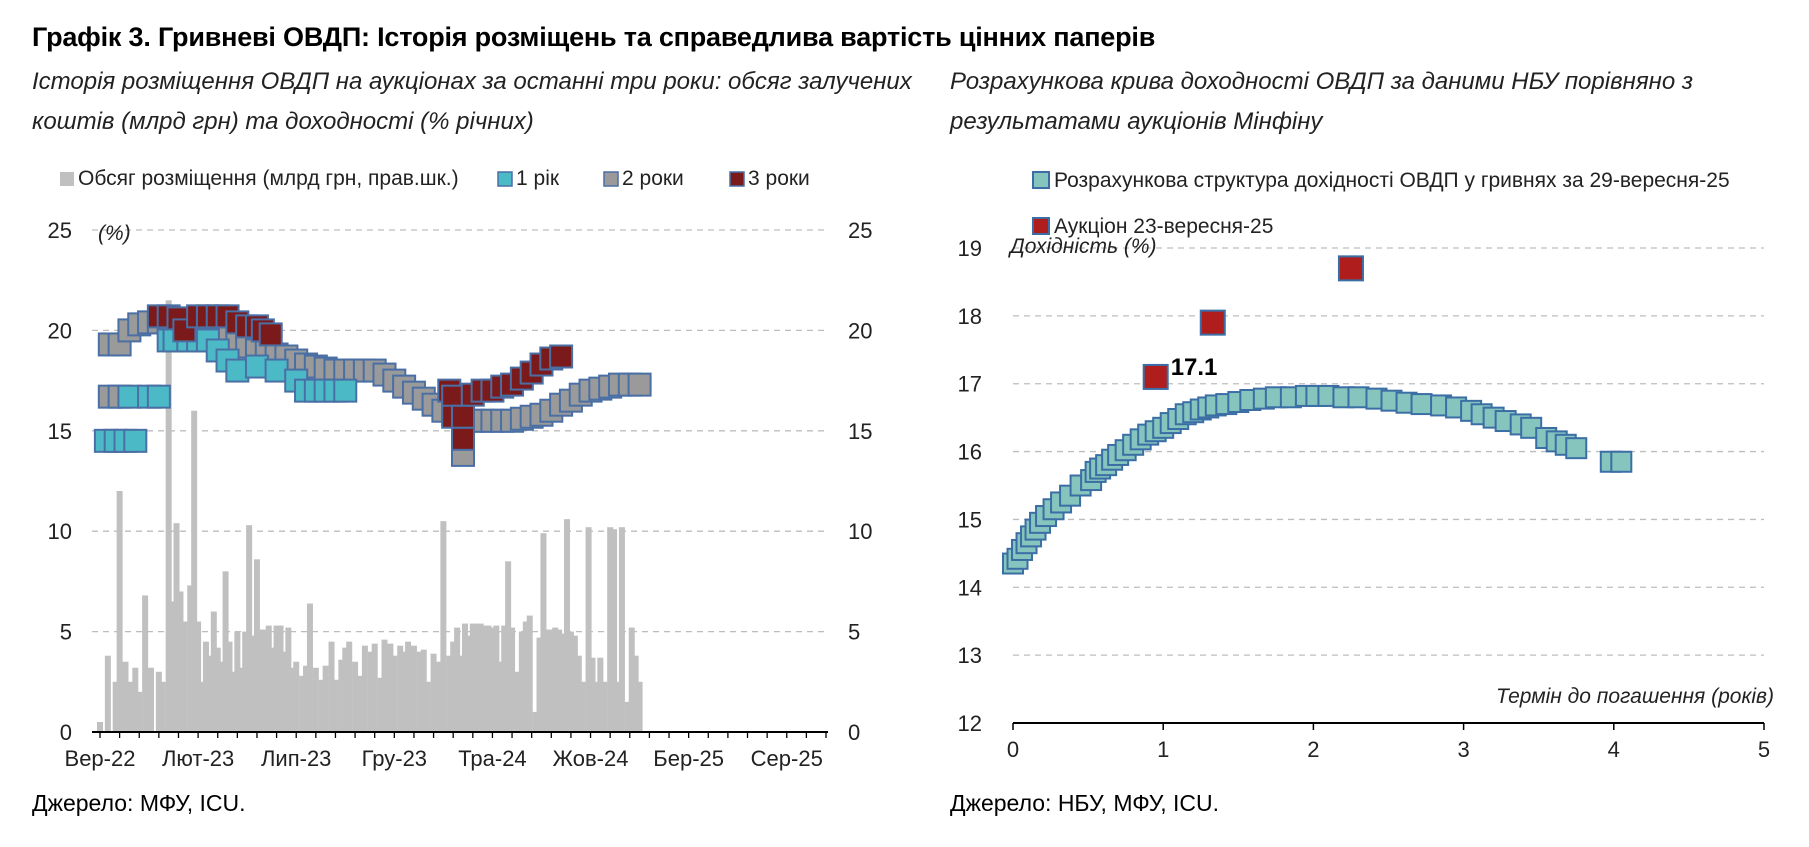  I want to click on y-tick-label: 19, so click(970, 248).